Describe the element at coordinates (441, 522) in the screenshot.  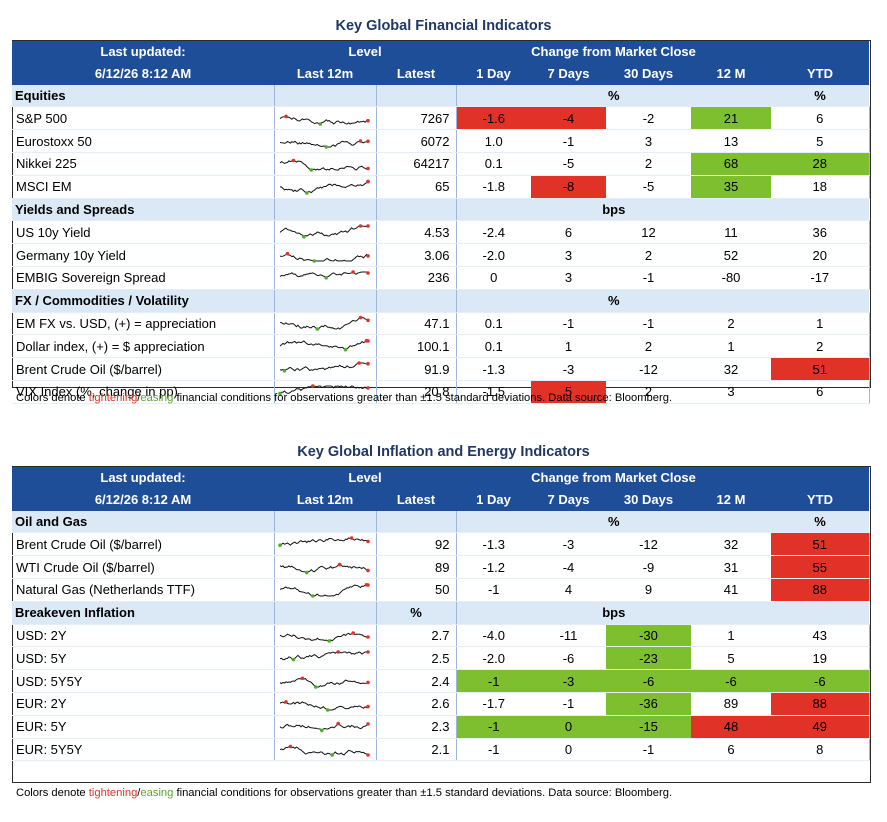
I see `section-row: Oil and Gas%%` at that location.